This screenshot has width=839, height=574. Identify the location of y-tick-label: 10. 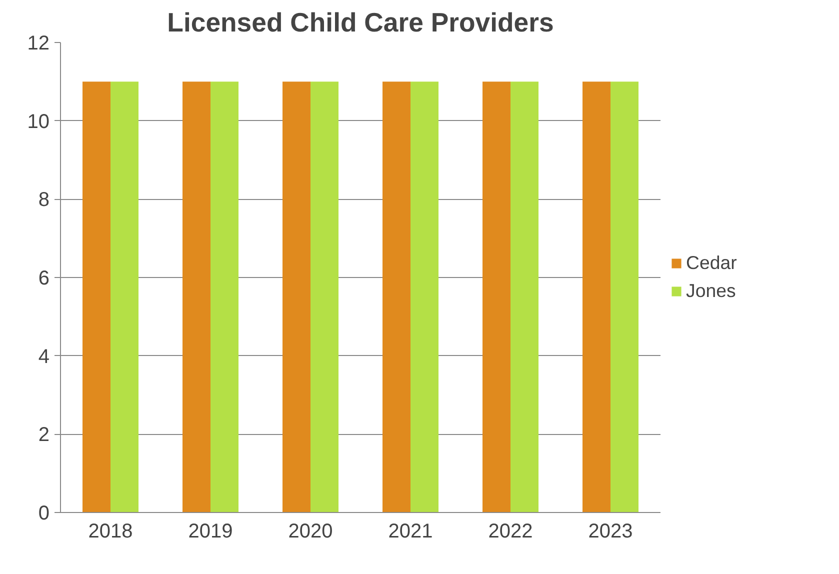
(38, 121).